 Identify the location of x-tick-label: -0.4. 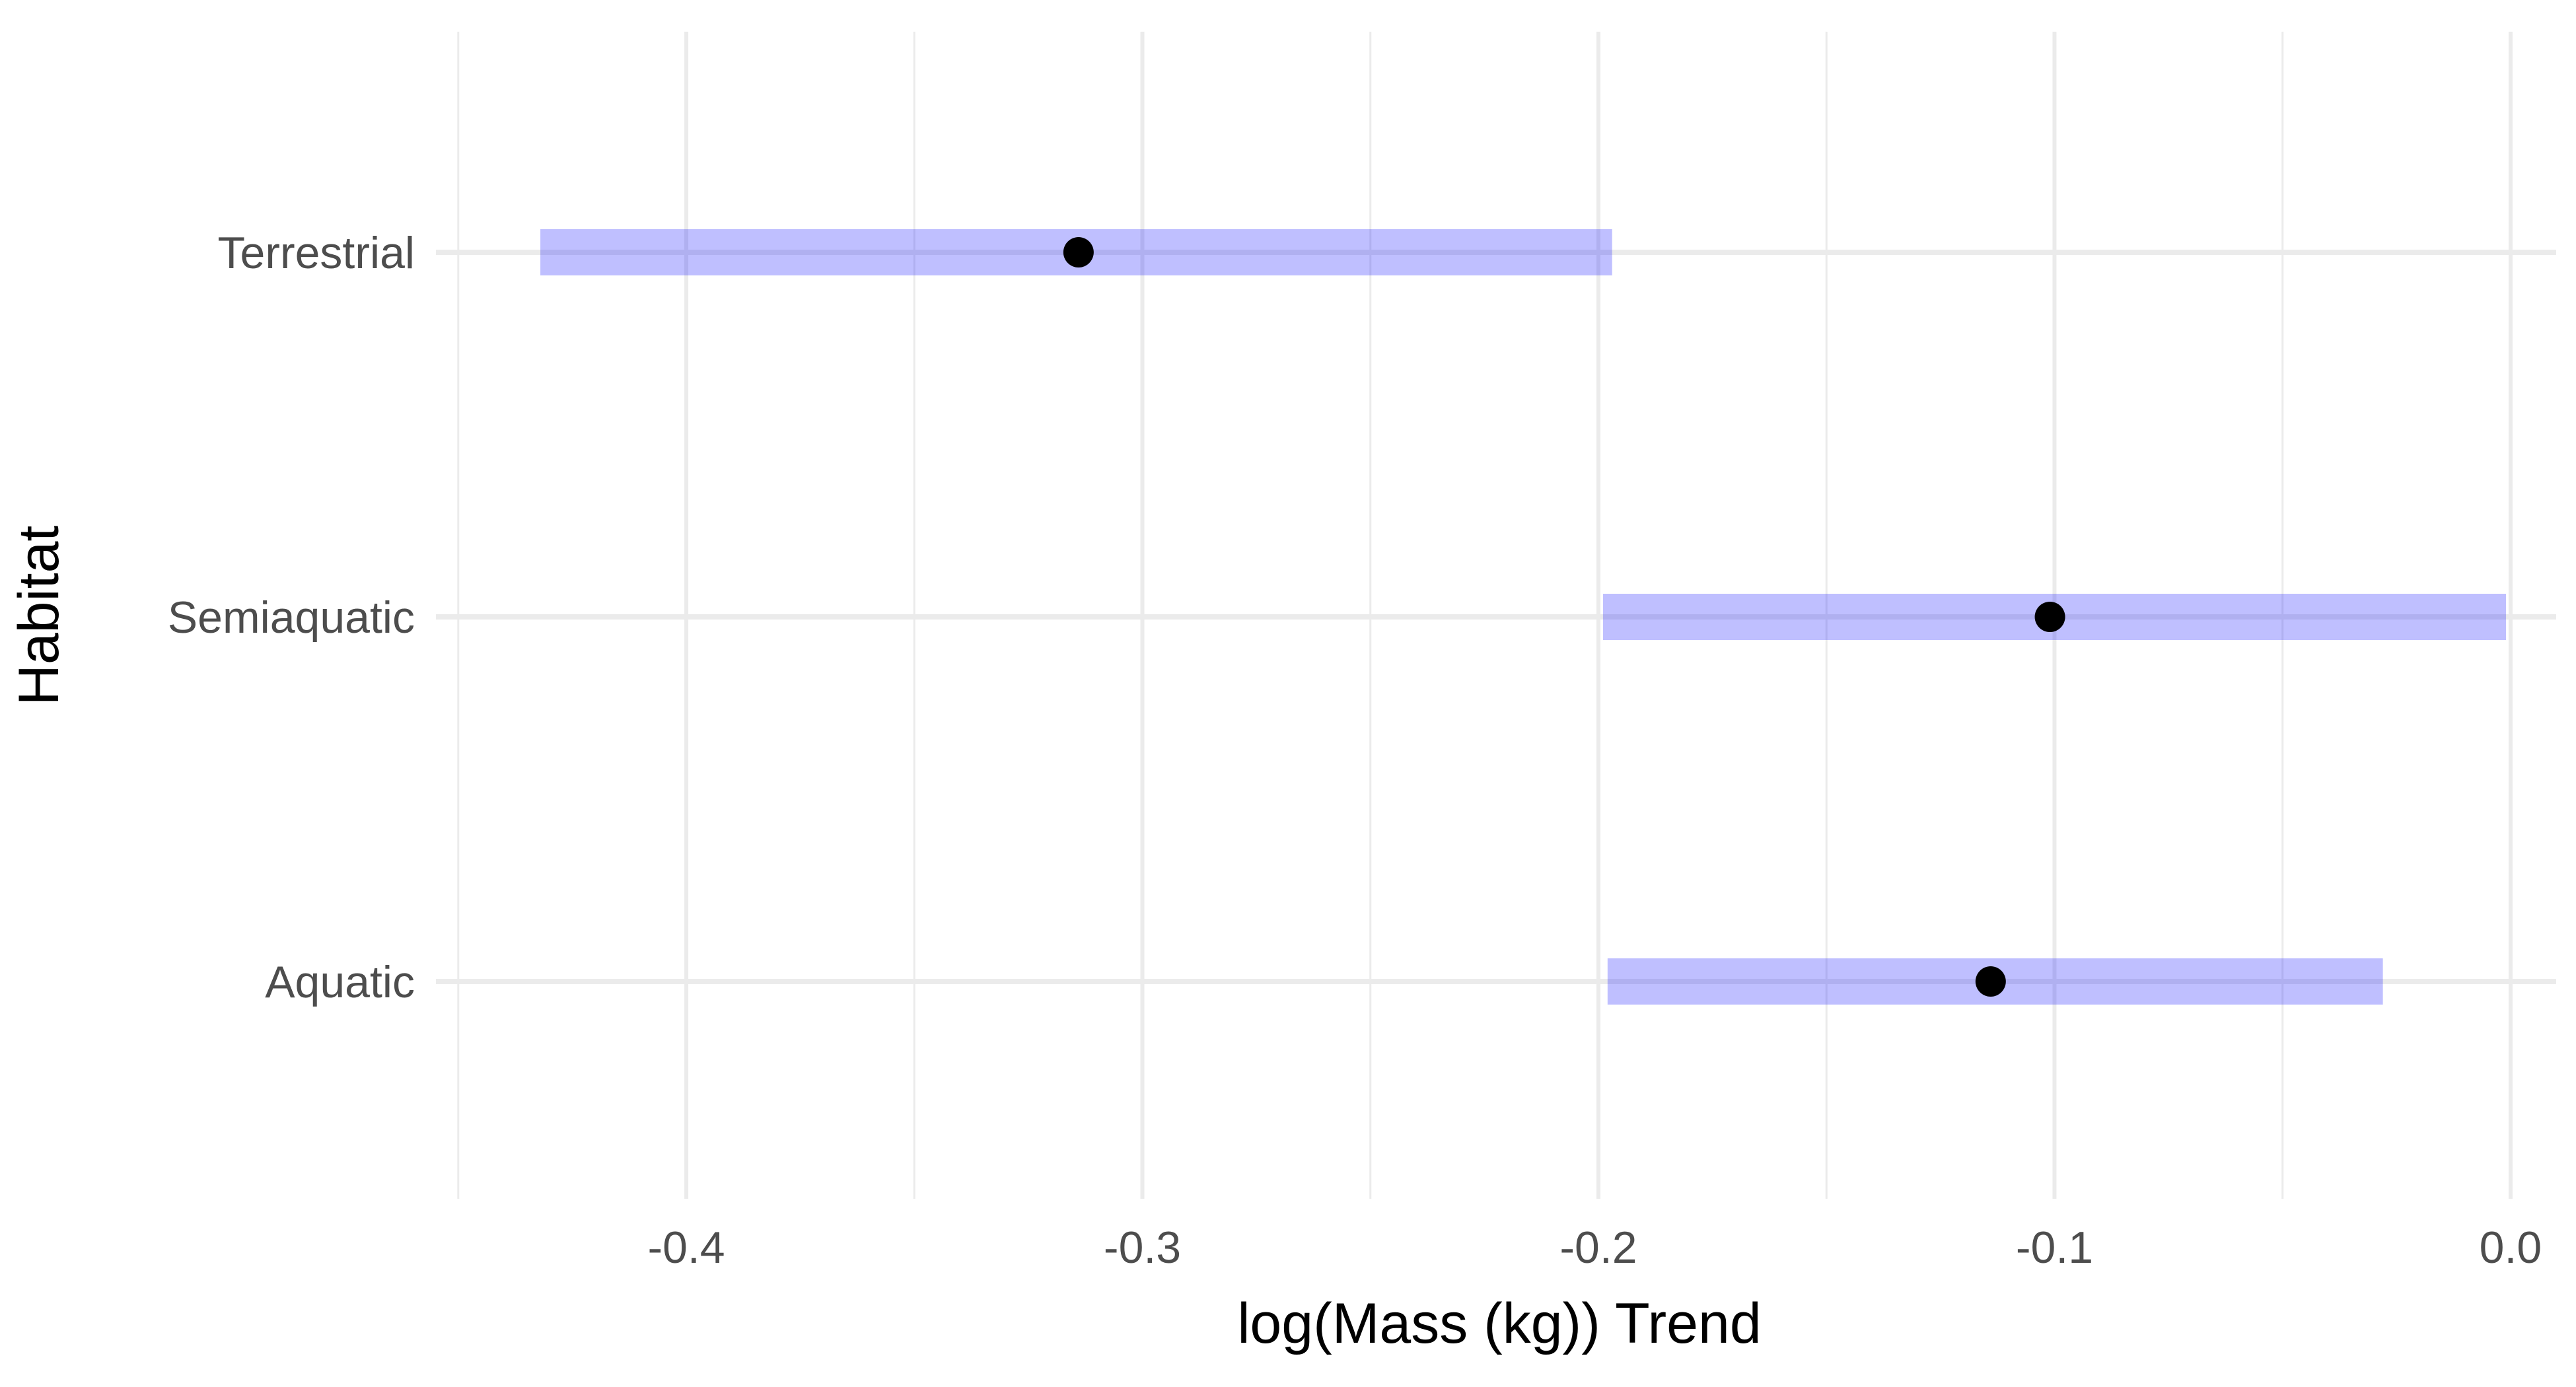
(686, 1248).